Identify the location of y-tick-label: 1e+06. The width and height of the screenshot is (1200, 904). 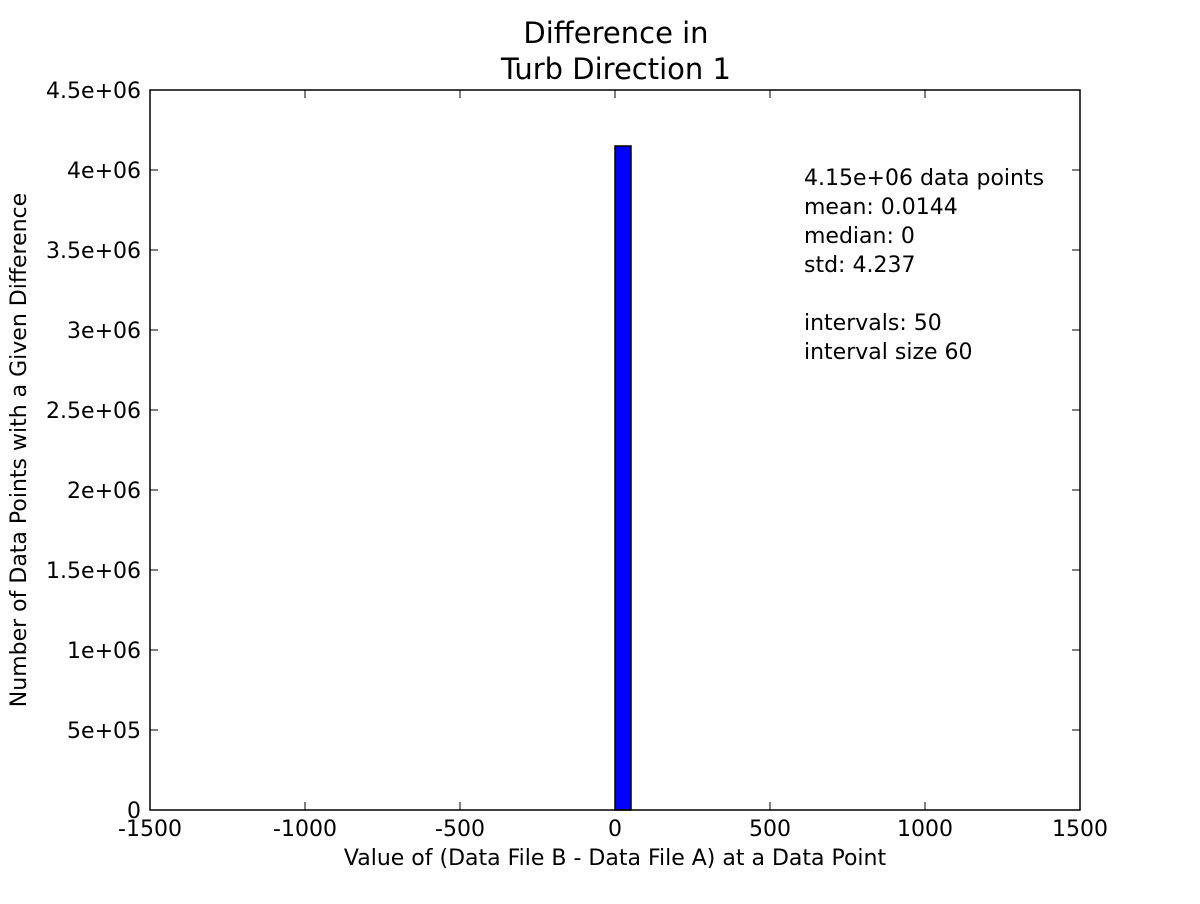
(104, 651).